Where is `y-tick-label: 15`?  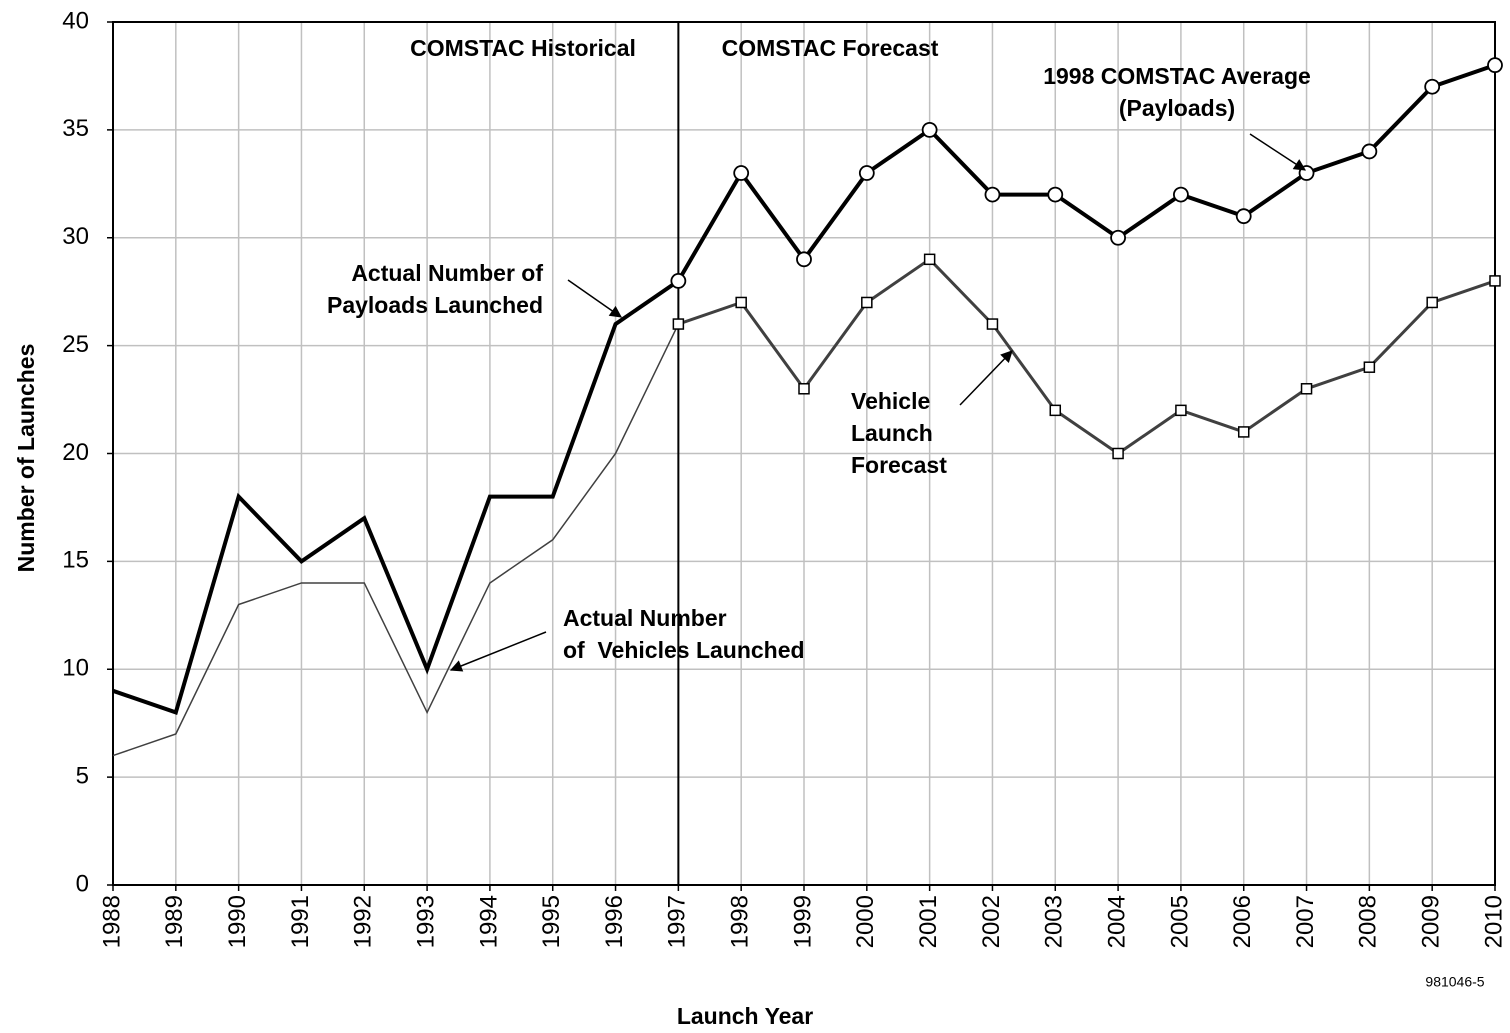 y-tick-label: 15 is located at coordinates (75, 560).